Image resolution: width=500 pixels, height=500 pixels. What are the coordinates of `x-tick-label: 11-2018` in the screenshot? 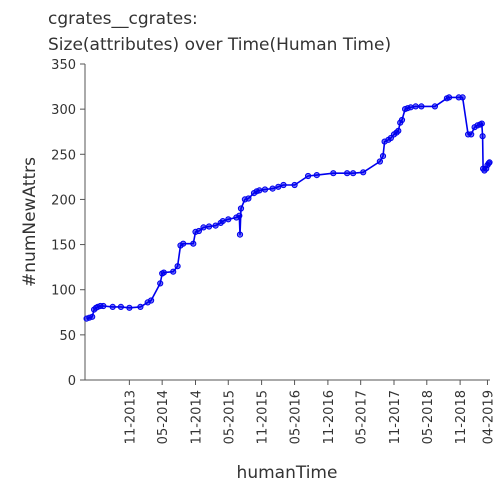 It's located at (461, 417).